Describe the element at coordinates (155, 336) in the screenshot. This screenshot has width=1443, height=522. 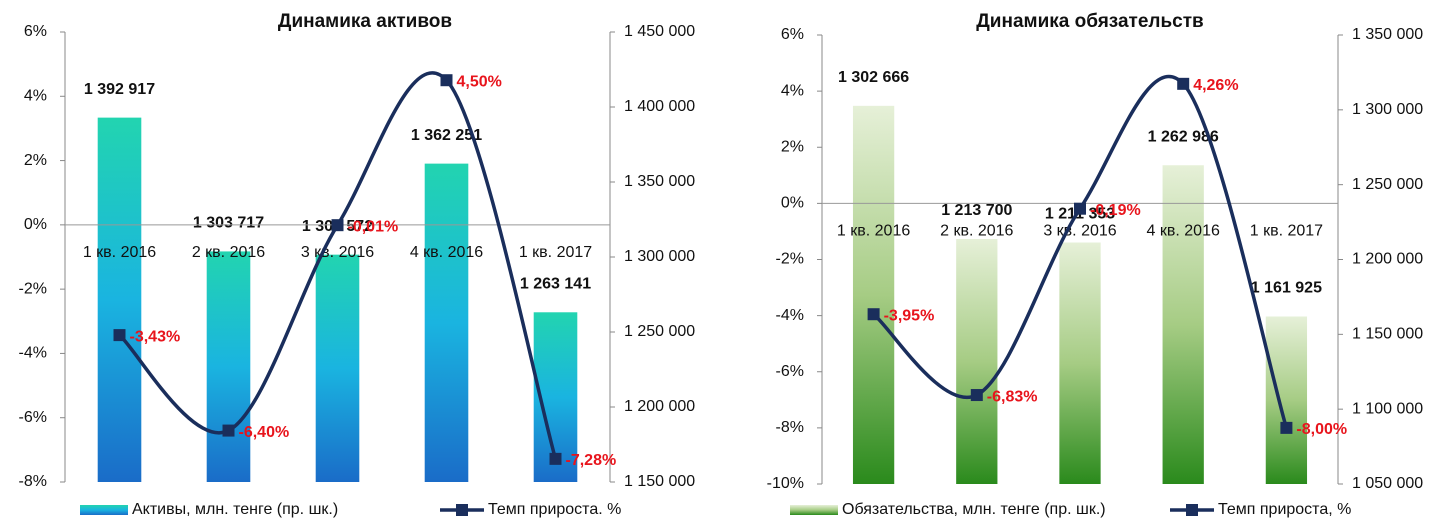
I see `line-label: -3,43%` at that location.